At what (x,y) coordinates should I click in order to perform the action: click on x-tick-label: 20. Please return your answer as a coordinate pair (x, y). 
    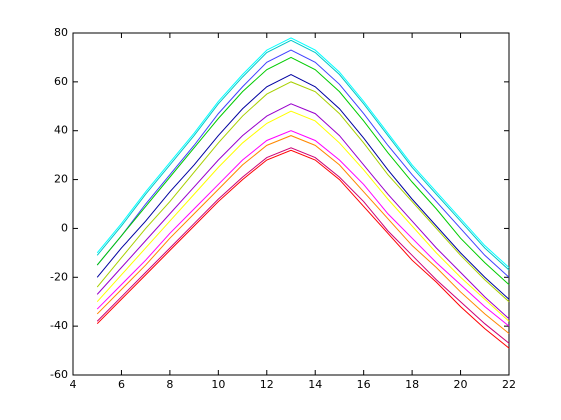
    Looking at the image, I should click on (461, 384).